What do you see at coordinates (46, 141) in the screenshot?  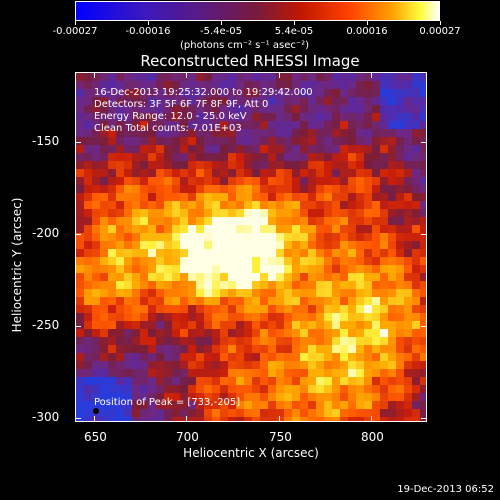 I see `y-tick-label: -150` at bounding box center [46, 141].